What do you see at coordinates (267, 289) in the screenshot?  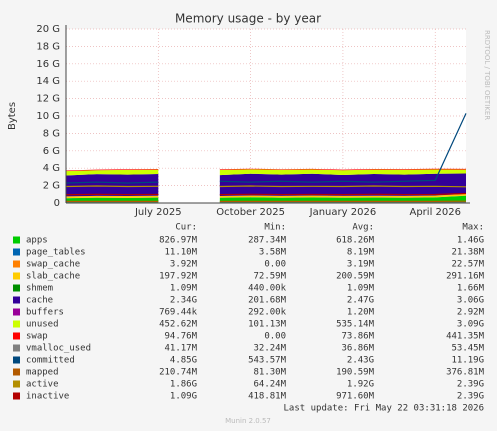 I see `legend-min: 440.00k` at bounding box center [267, 289].